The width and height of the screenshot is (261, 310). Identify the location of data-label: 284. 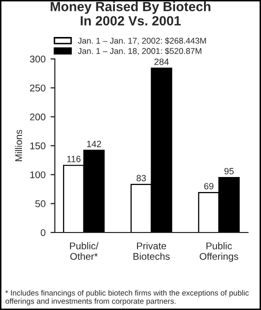
(161, 61).